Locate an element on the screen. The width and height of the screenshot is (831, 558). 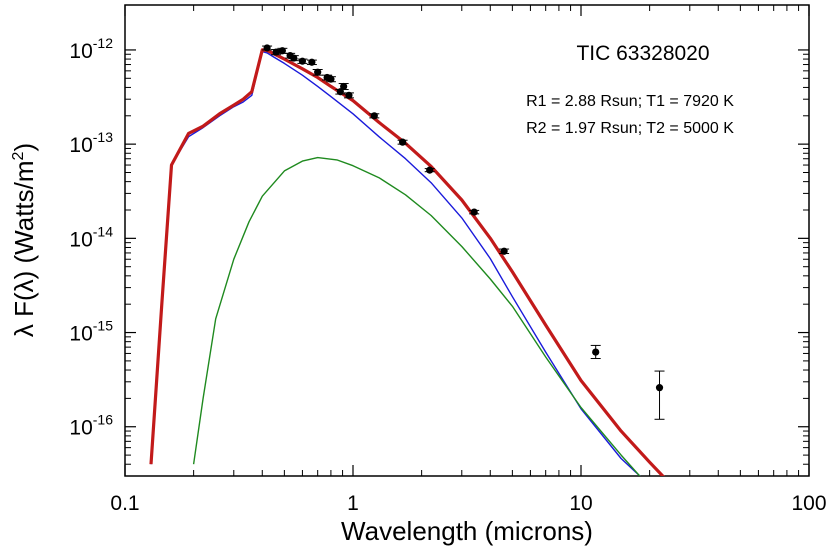
x-axis-label: Wavelength (microns) is located at coordinates (467, 531).